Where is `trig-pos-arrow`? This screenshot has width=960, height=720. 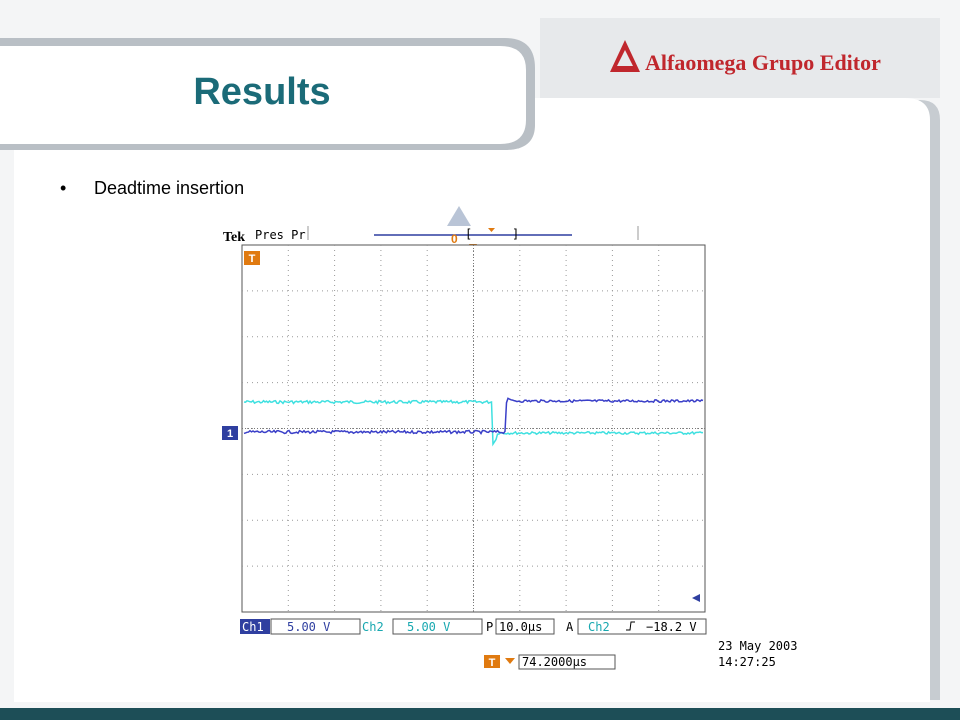
trig-pos-arrow is located at coordinates (510, 661).